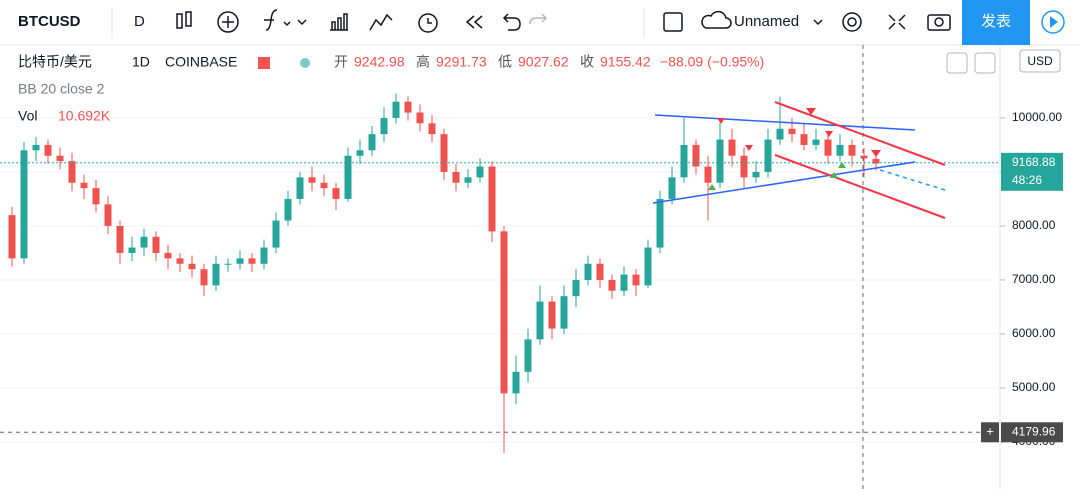 The width and height of the screenshot is (1080, 494). What do you see at coordinates (985, 63) in the screenshot?
I see `reset-button` at bounding box center [985, 63].